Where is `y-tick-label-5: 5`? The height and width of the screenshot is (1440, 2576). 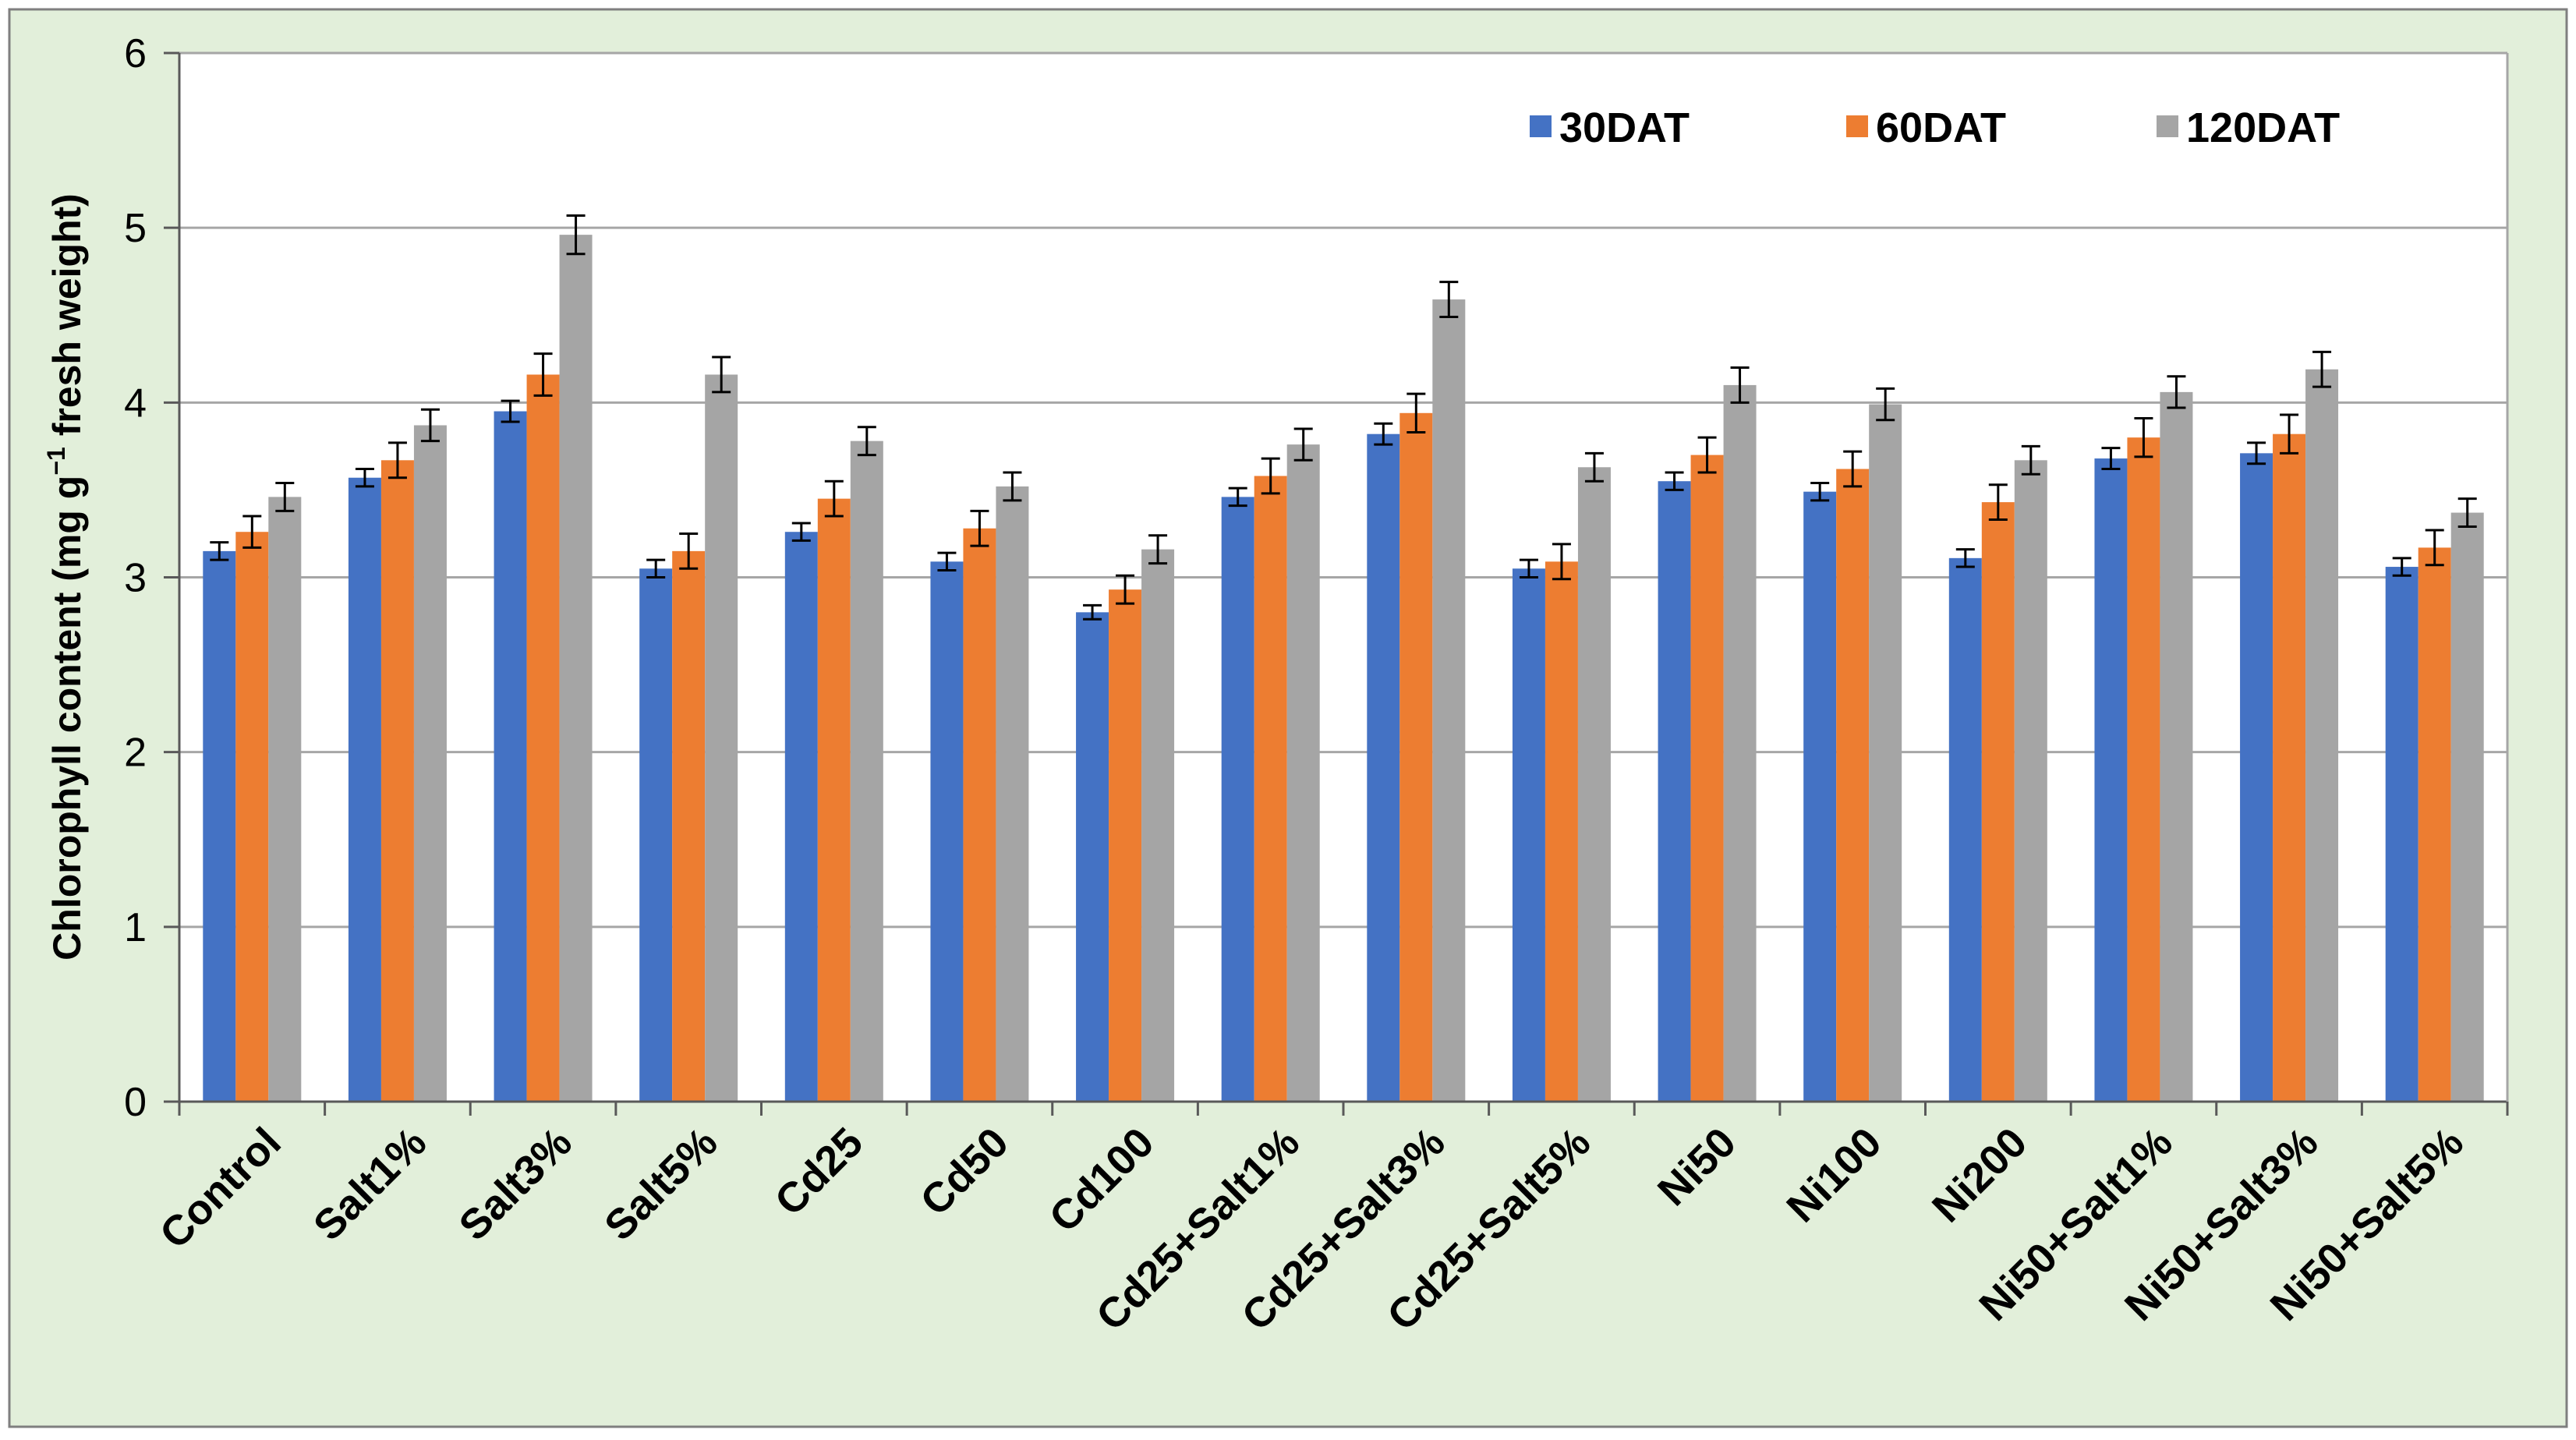
y-tick-label-5: 5 is located at coordinates (135, 228).